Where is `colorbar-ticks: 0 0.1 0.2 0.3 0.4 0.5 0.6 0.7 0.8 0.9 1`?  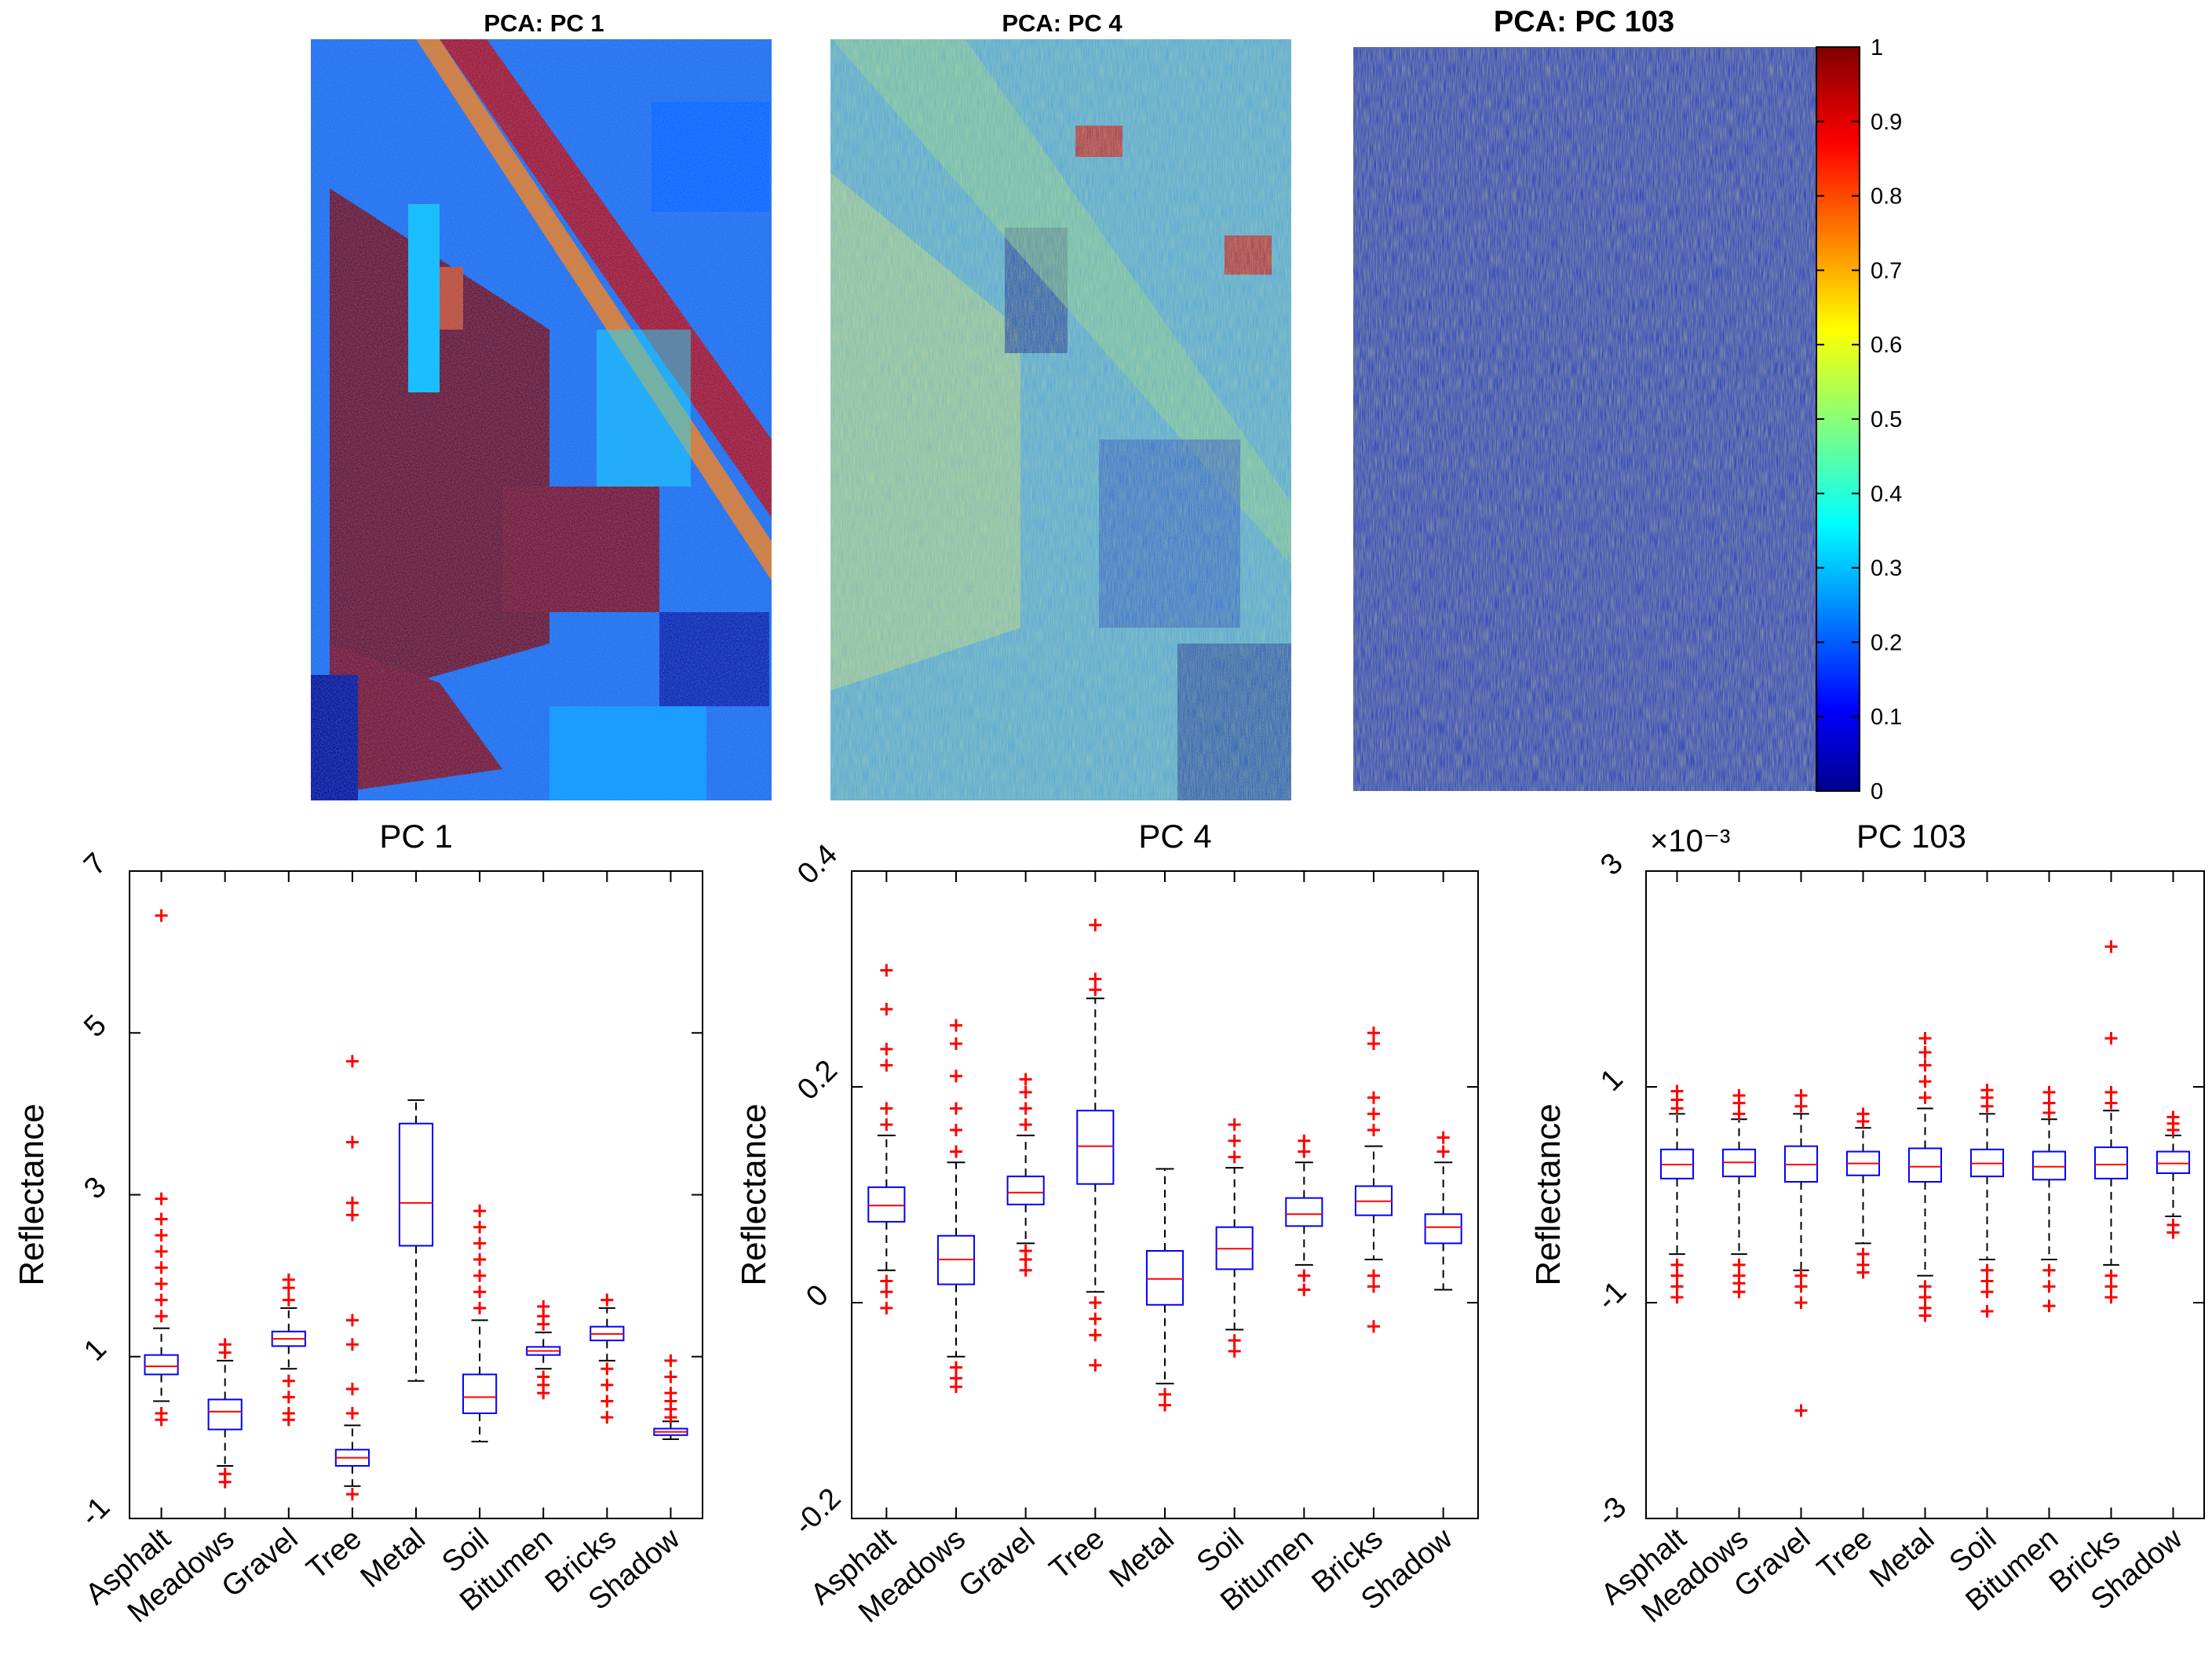
colorbar-ticks: 0 0.1 0.2 0.3 0.4 0.5 0.6 0.7 0.8 0.9 1 is located at coordinates (1859, 419).